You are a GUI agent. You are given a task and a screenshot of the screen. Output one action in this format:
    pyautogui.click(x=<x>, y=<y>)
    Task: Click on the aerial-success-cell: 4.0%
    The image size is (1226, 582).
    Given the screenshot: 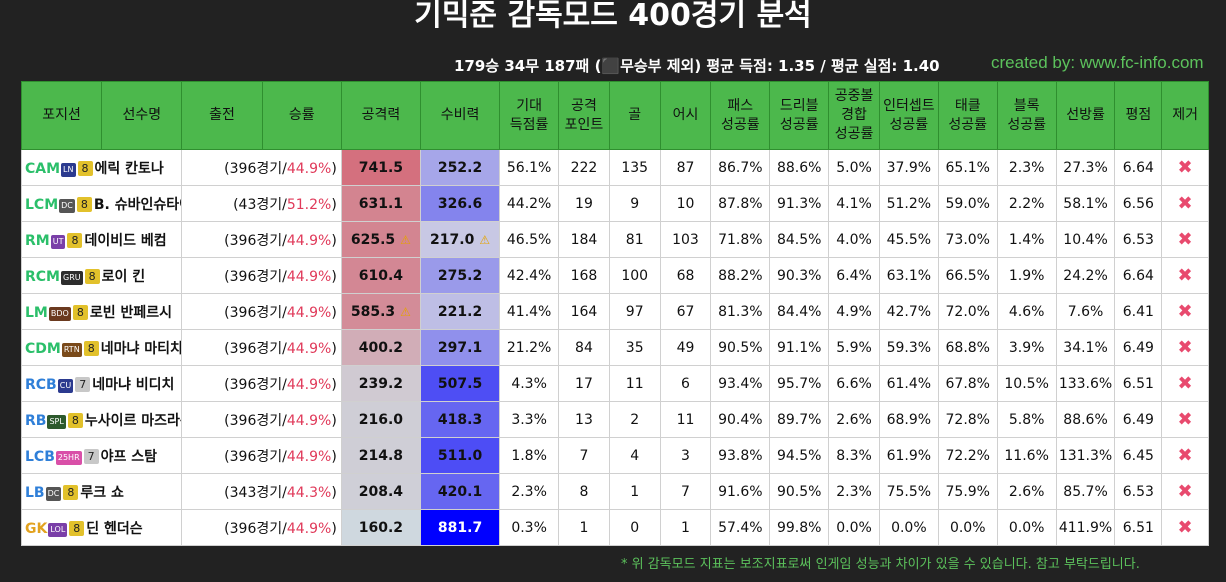 What is the action you would take?
    pyautogui.click(x=854, y=239)
    